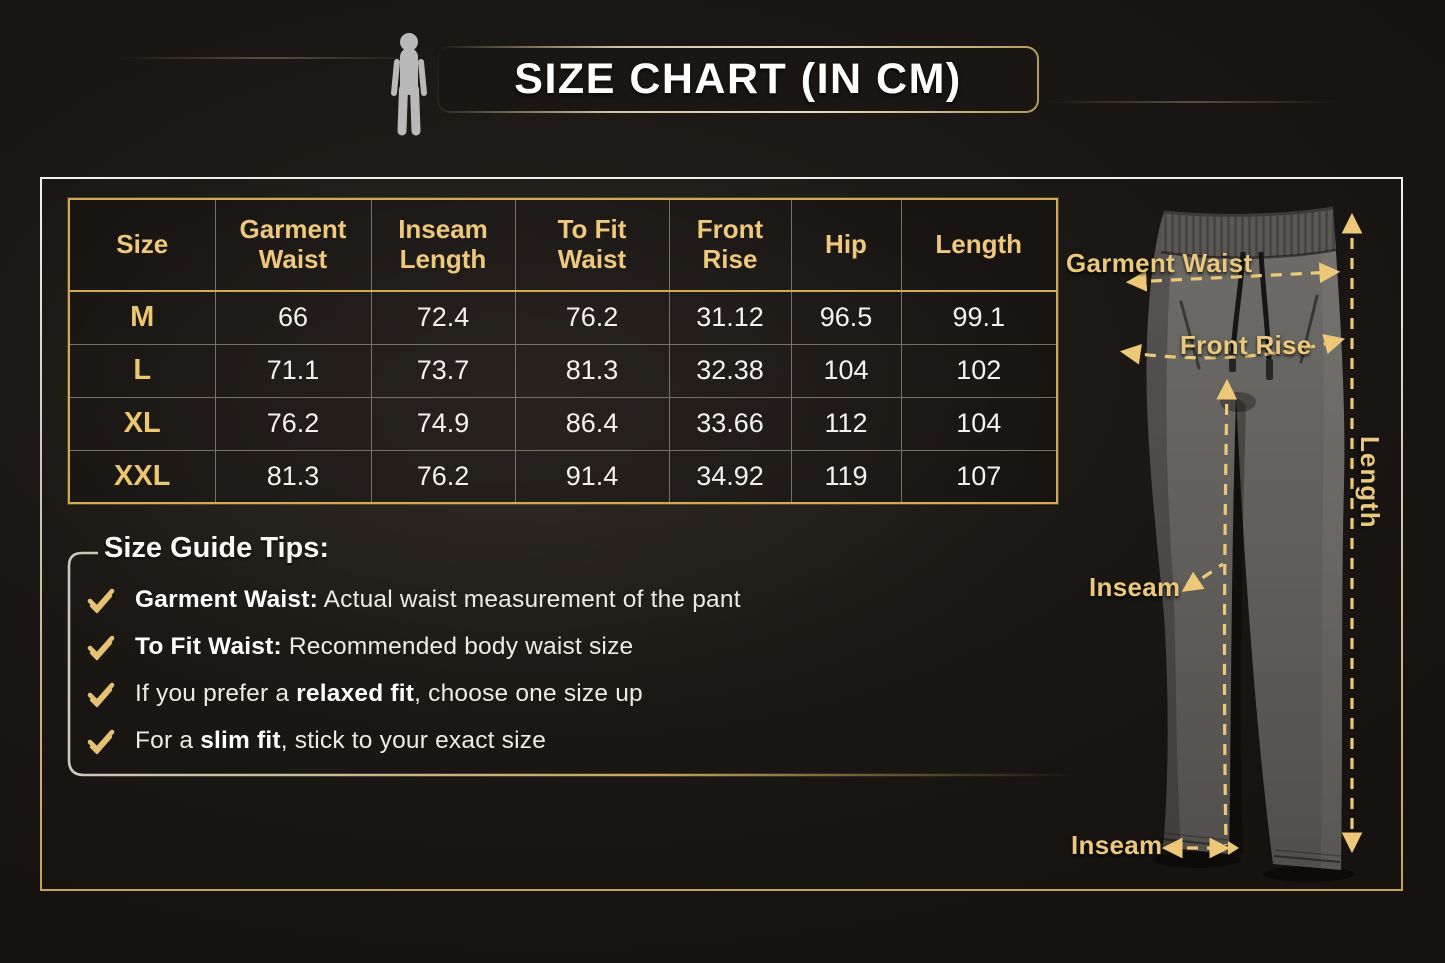  I want to click on tips-heading: Size Guide Tips:, so click(217, 548).